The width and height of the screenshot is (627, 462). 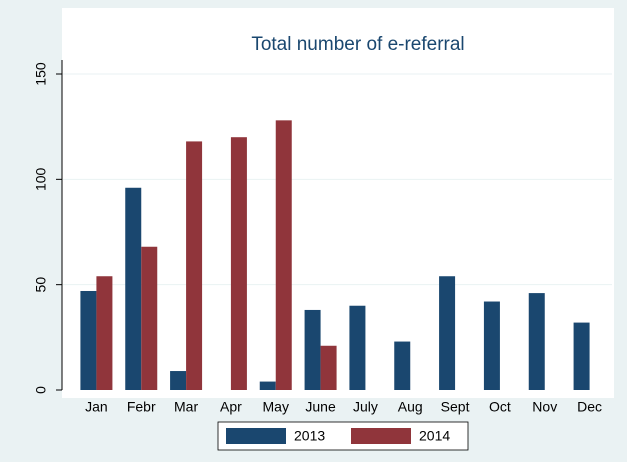 What do you see at coordinates (589, 407) in the screenshot?
I see `x-tick-label: Dec` at bounding box center [589, 407].